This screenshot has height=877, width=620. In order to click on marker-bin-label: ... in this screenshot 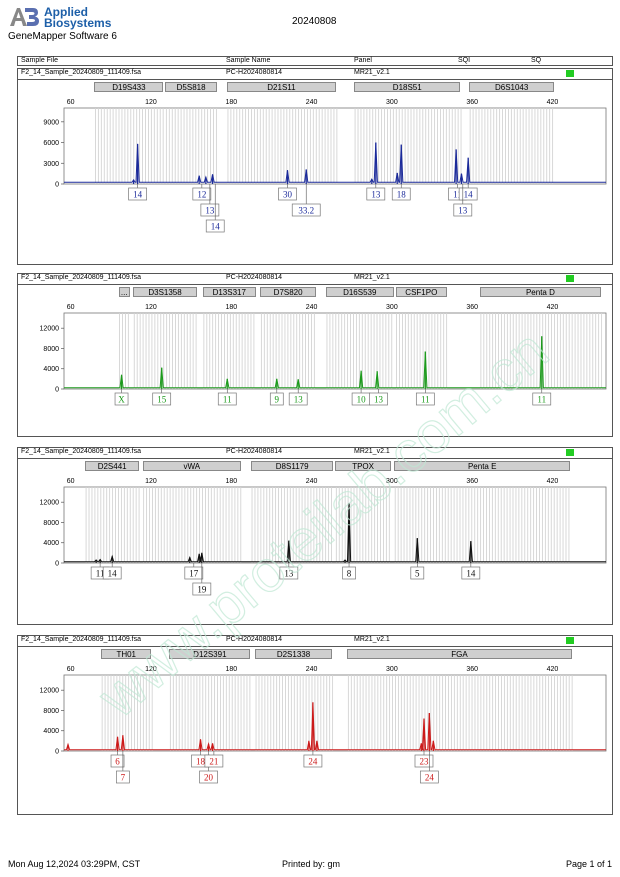, I will do `click(124, 292)`.